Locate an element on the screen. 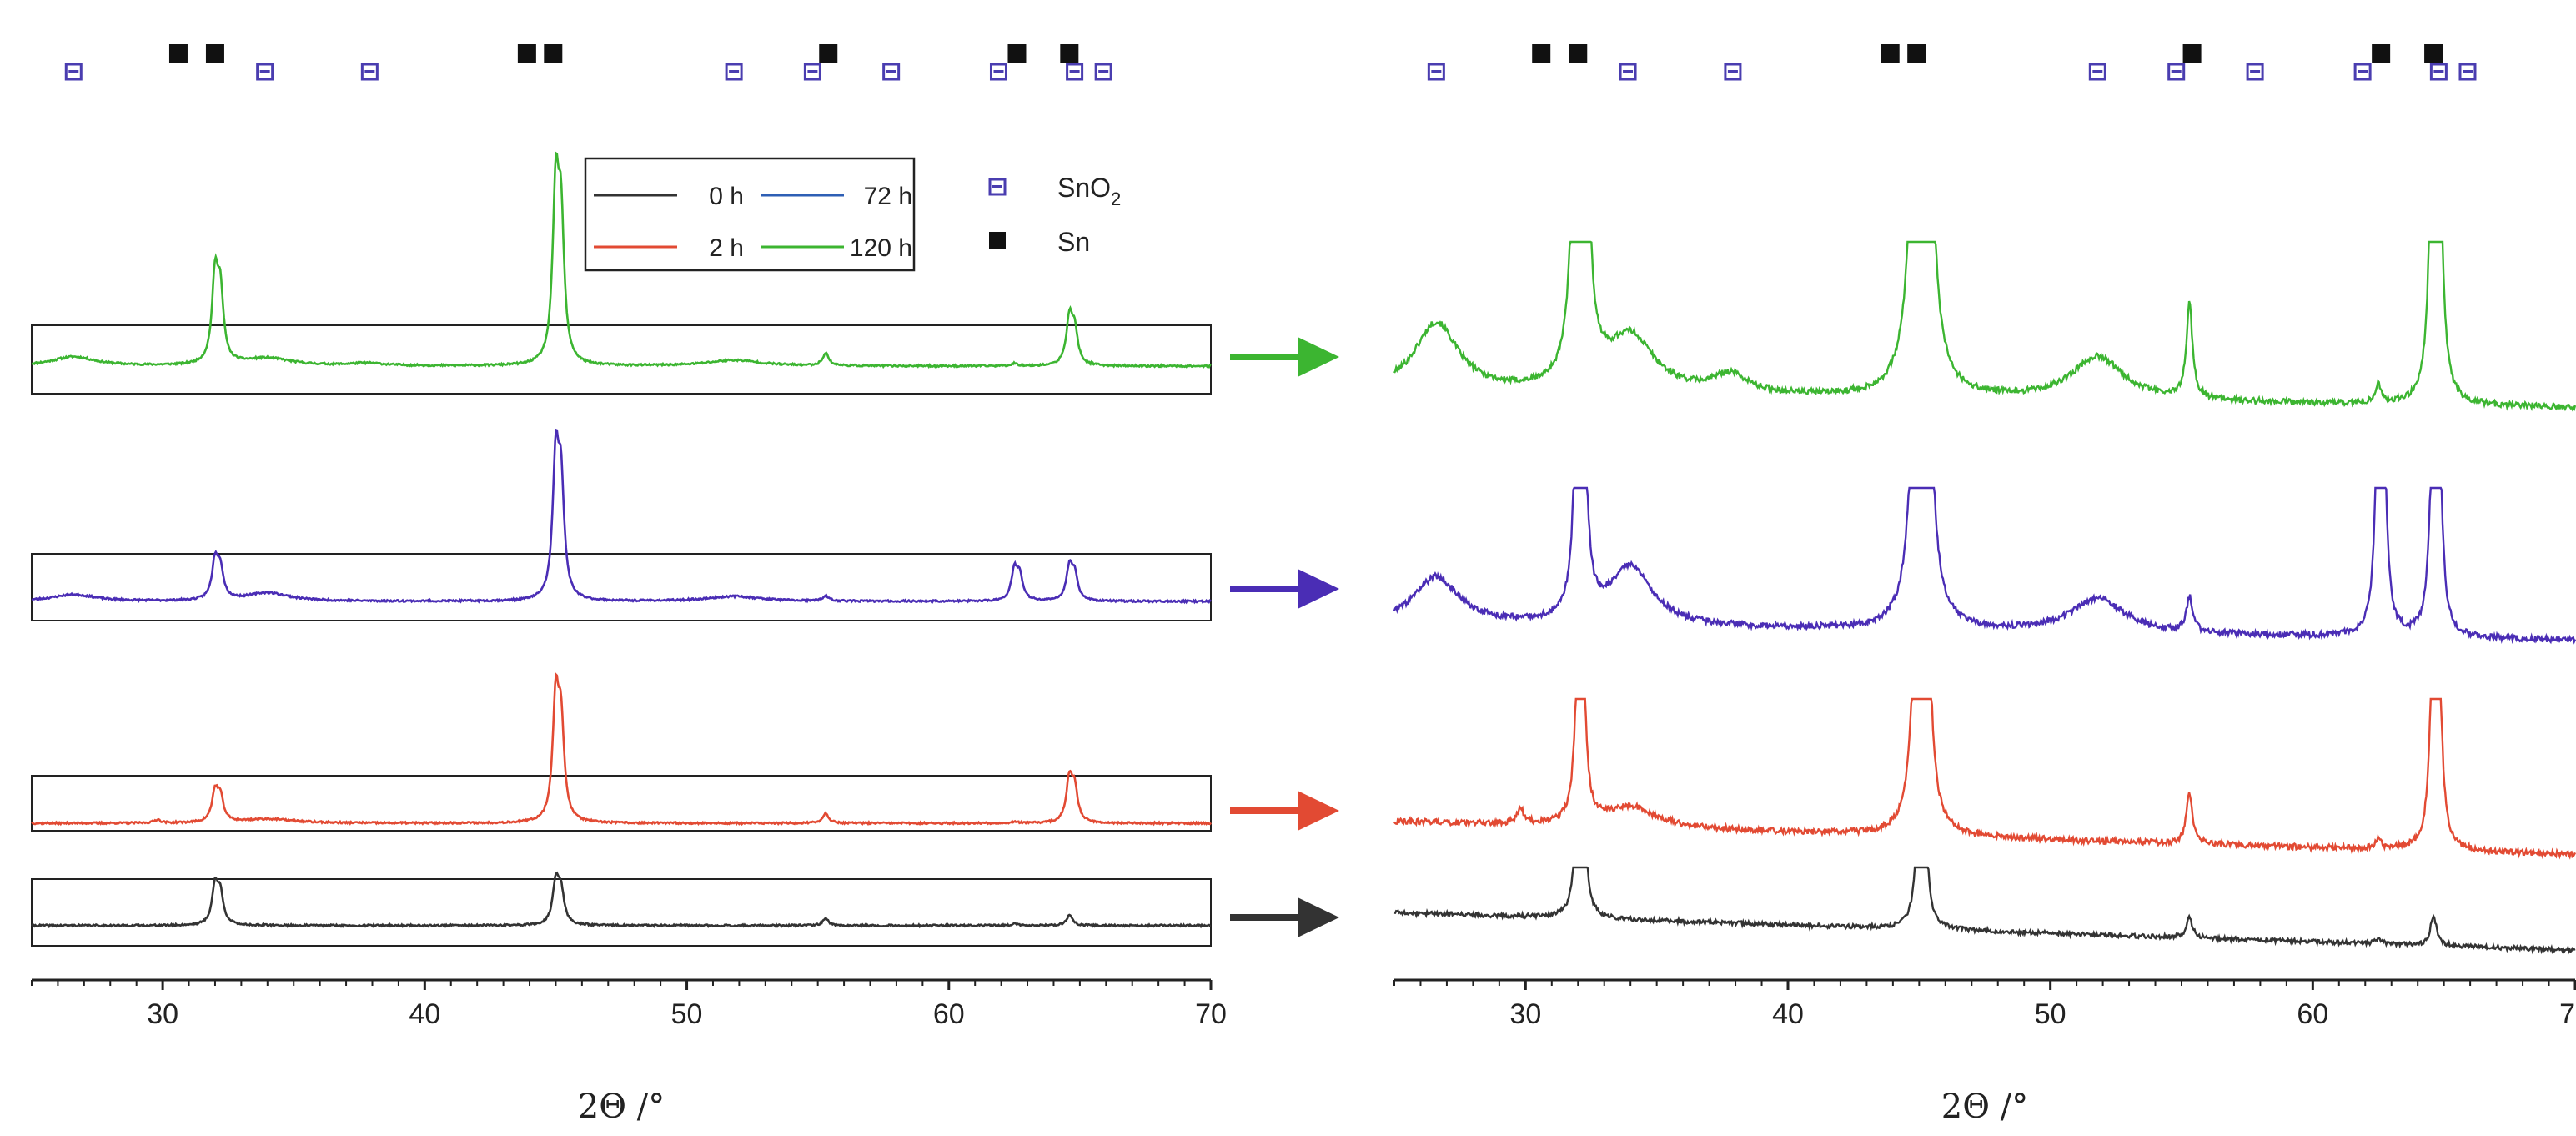  left-x-axis-label: 2Θ /° is located at coordinates (621, 1107).